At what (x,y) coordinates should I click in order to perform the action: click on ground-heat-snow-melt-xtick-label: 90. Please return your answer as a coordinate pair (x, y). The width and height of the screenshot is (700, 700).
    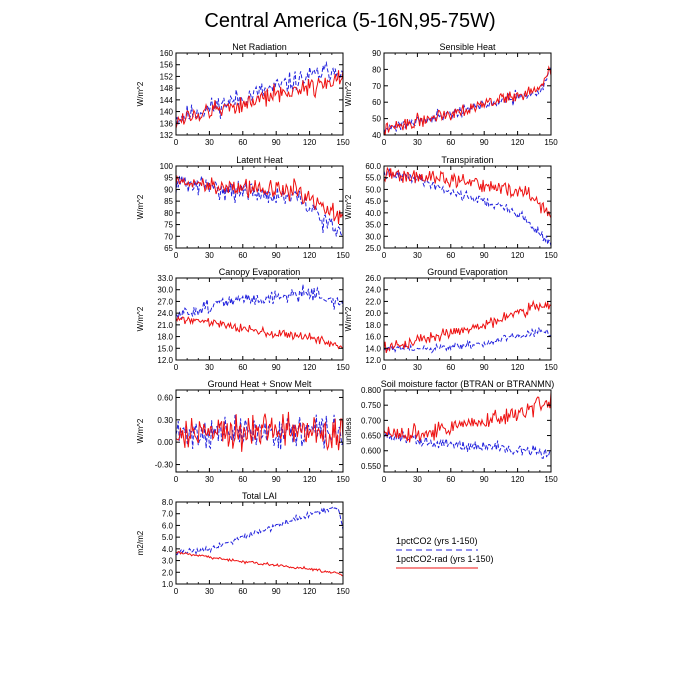
    Looking at the image, I should click on (276, 479).